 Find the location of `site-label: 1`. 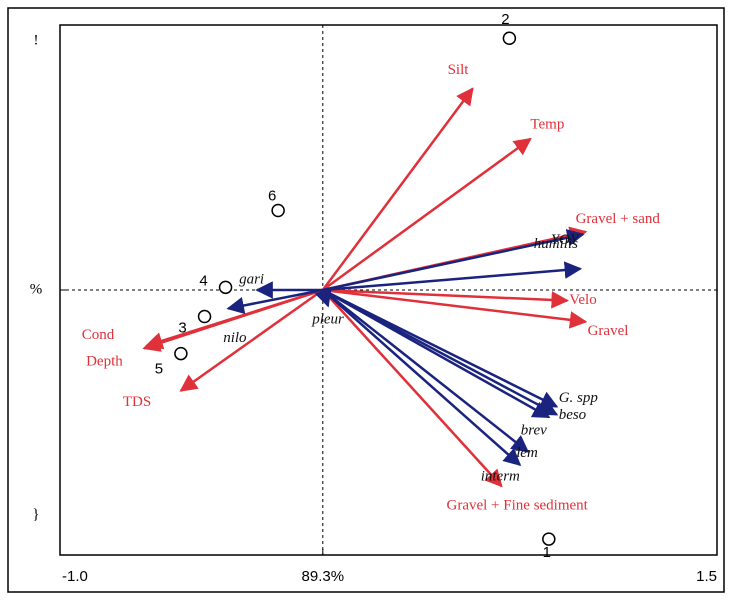

site-label: 1 is located at coordinates (547, 552).